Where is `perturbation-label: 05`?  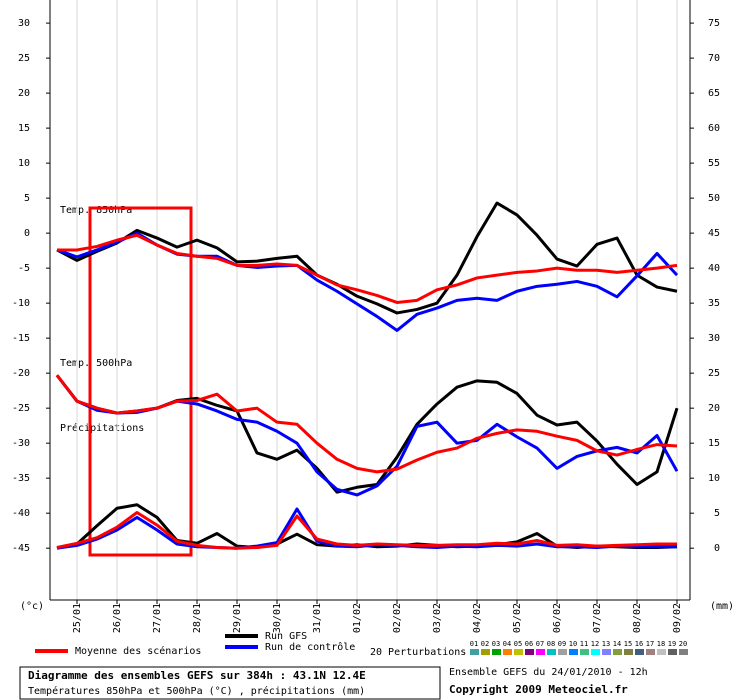
perturbation-label: 05 is located at coordinates (518, 644).